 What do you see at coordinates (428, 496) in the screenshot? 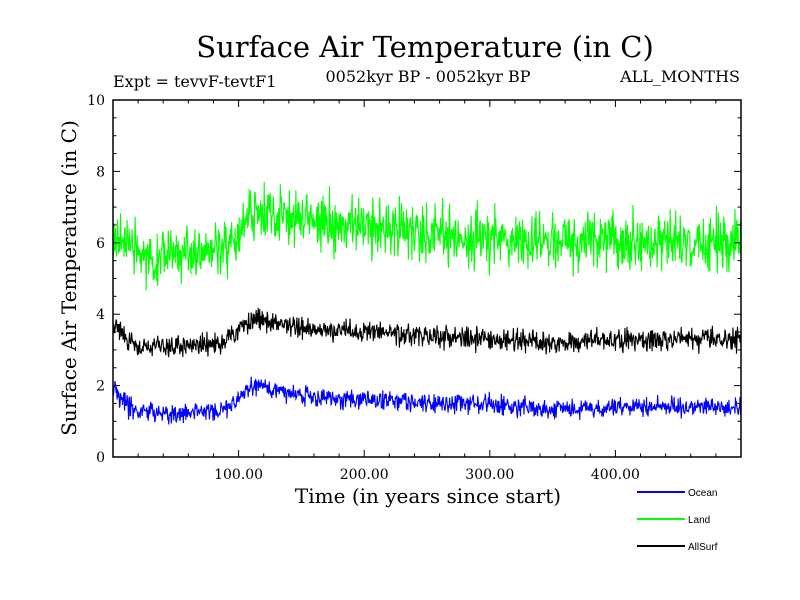
I see `x-axis-label: Time (in years since start)` at bounding box center [428, 496].